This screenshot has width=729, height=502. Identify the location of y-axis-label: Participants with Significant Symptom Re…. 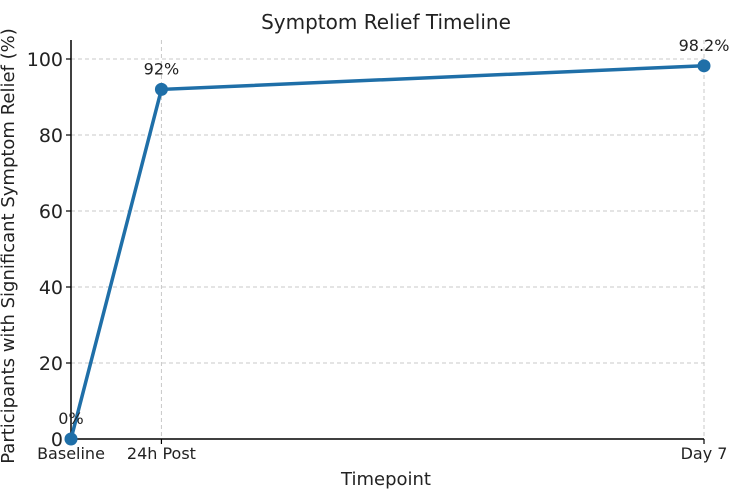
(9, 246).